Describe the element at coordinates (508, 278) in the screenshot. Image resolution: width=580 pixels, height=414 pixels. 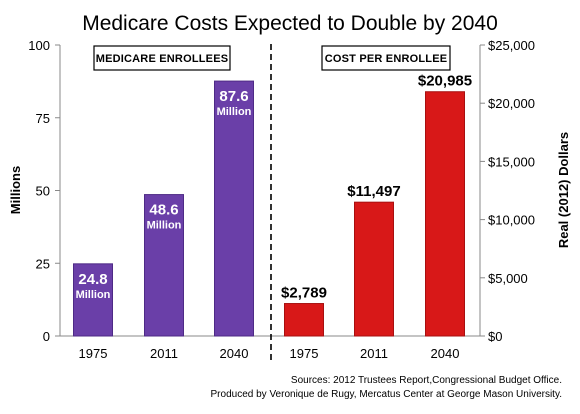
I see `right-tick-label: $5,000` at that location.